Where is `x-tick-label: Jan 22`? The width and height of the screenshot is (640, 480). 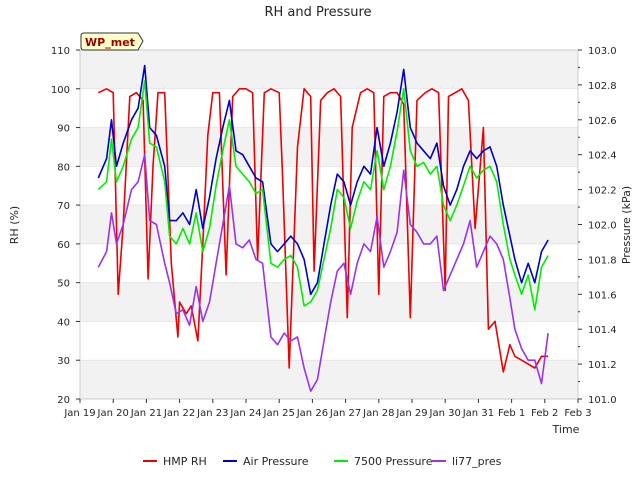
x-tick-label: Jan 22 is located at coordinates (179, 413).